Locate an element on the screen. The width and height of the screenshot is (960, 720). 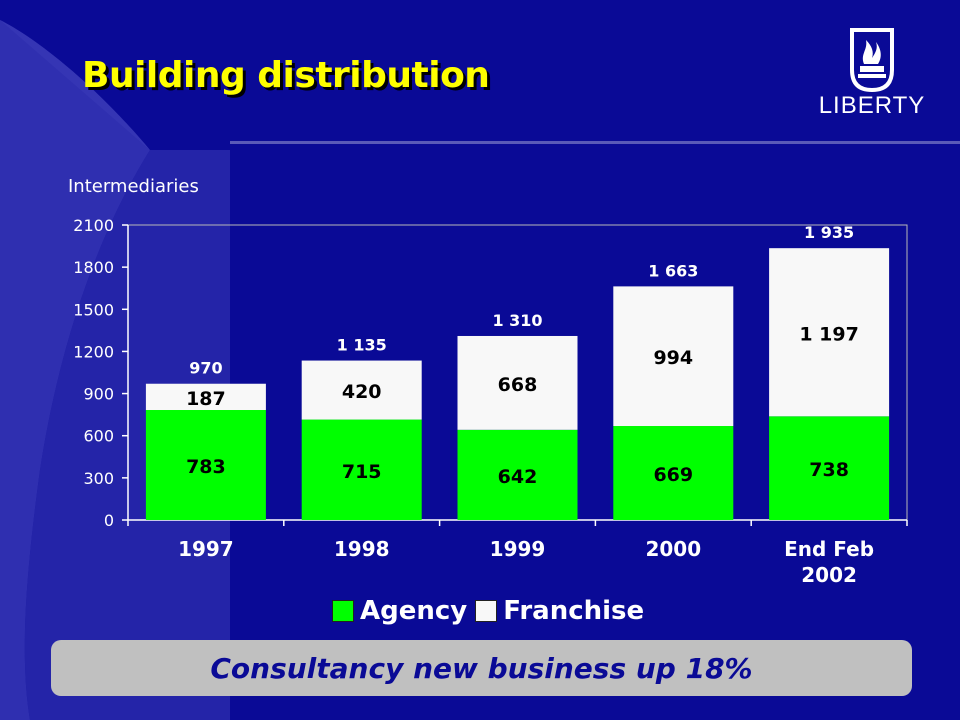
data-label-franchise: 187 is located at coordinates (206, 399).